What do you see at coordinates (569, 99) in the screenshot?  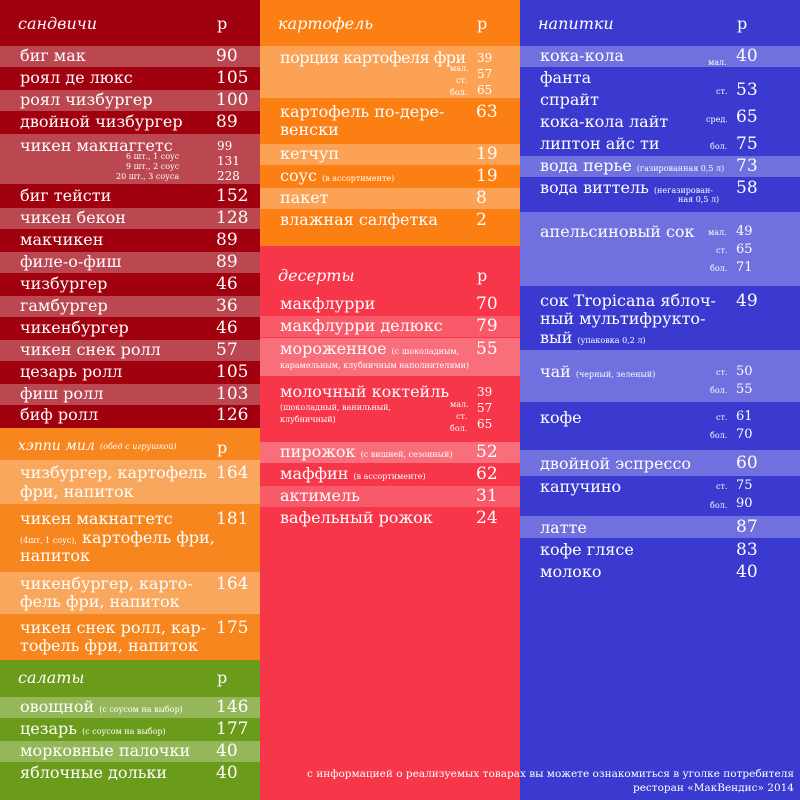 I see `menu-row: спрайт` at bounding box center [569, 99].